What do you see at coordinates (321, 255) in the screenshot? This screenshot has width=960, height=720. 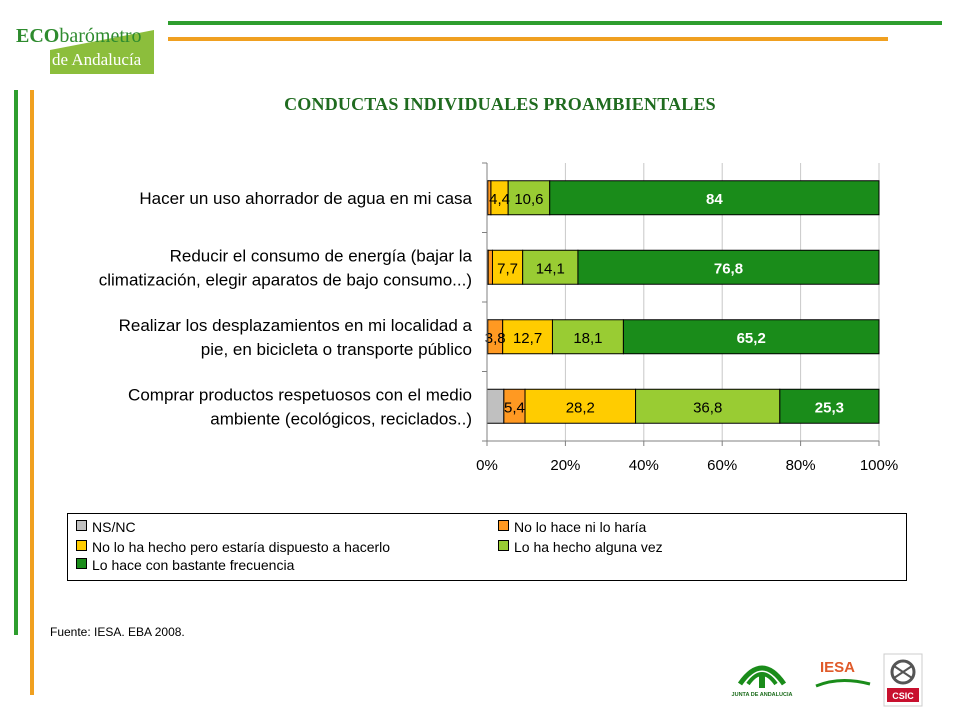 I see `category-label: Reducir el consumo de energía (bajar la` at bounding box center [321, 255].